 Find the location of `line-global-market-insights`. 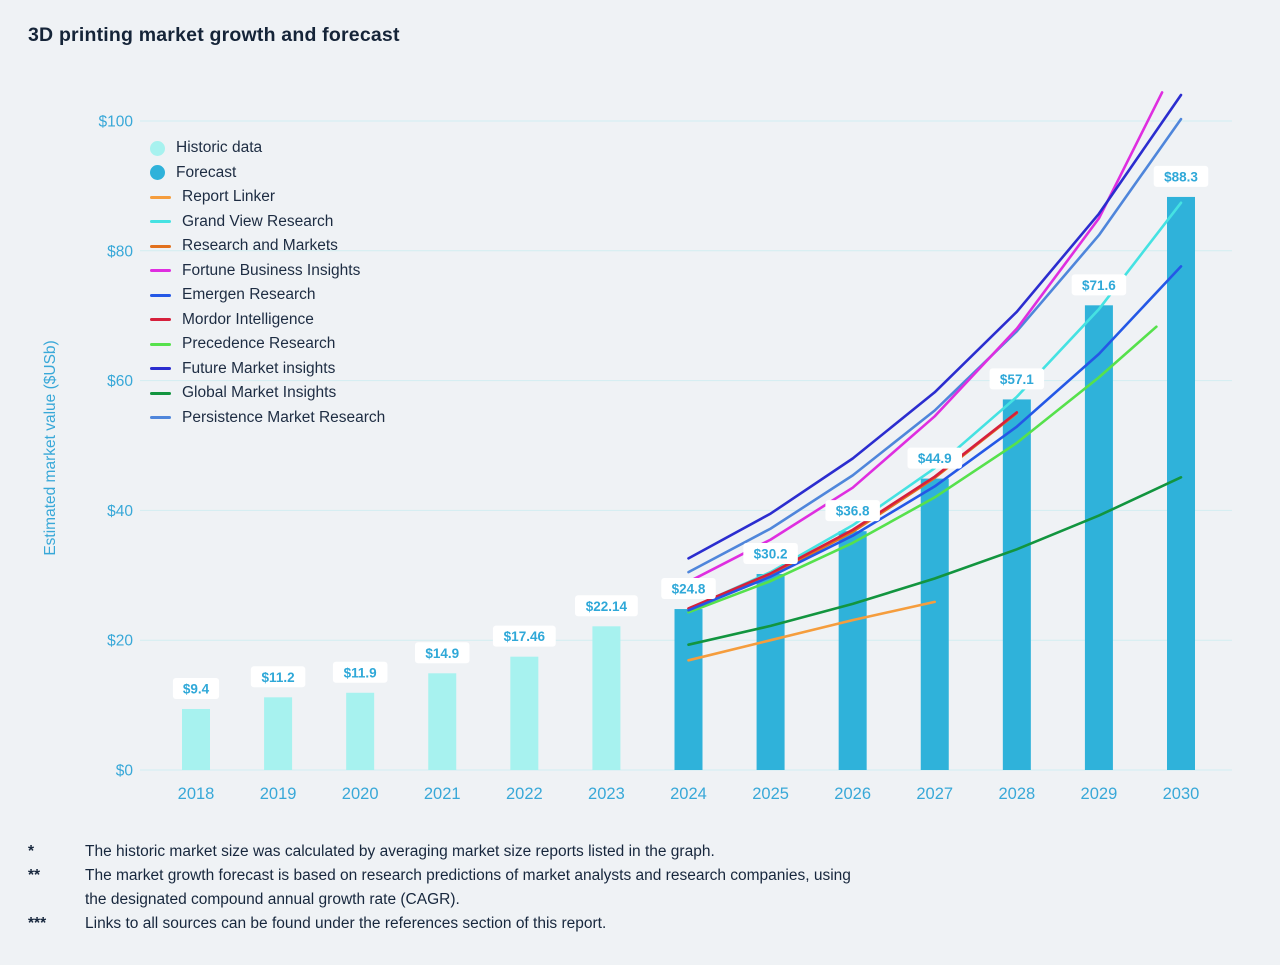

line-global-market-insights is located at coordinates (935, 561).